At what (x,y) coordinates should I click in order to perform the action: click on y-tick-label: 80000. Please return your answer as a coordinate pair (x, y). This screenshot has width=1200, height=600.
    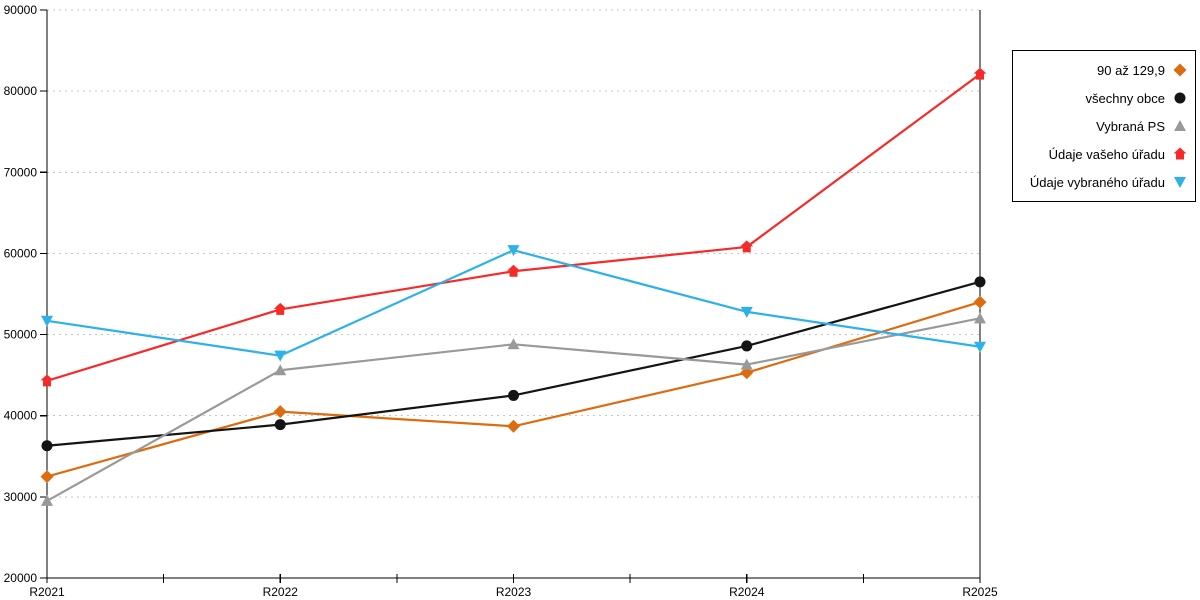
    Looking at the image, I should click on (21, 91).